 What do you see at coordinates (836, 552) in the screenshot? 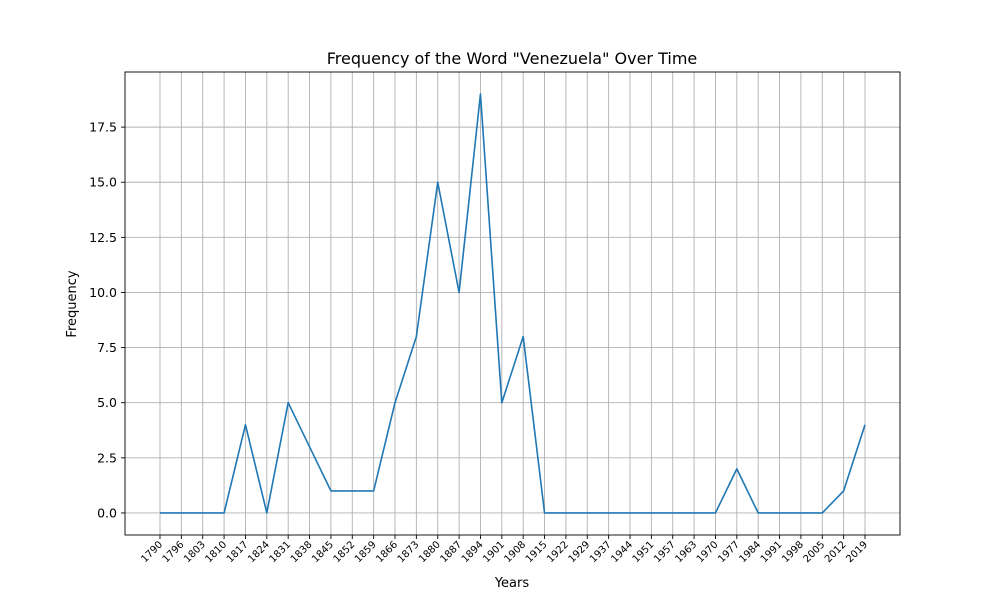
I see `x-tick-label: 2012` at bounding box center [836, 552].